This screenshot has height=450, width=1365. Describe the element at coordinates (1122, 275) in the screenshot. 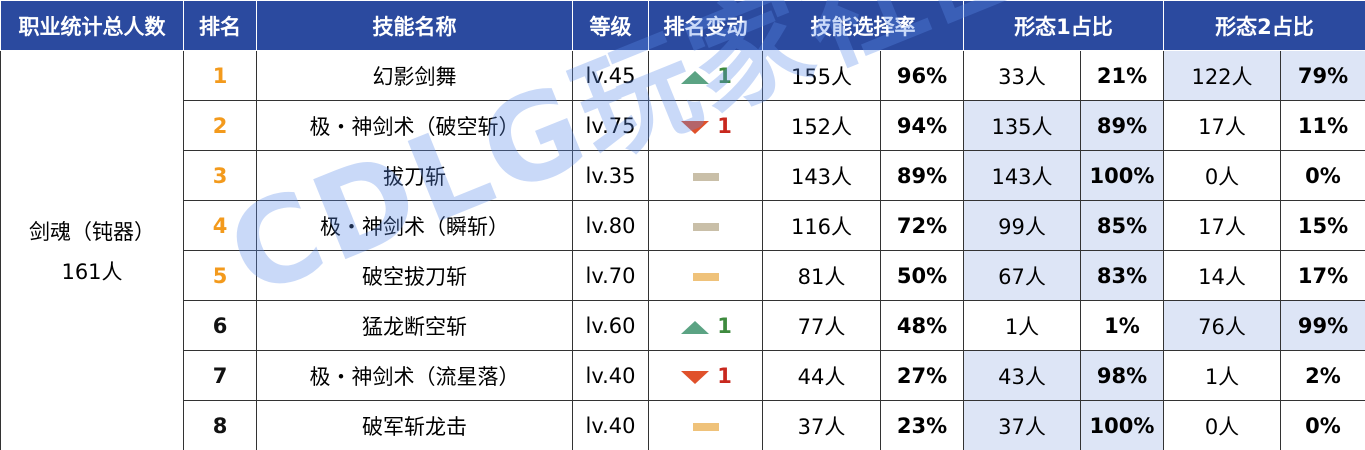

I see `form1-pct: 83%` at that location.